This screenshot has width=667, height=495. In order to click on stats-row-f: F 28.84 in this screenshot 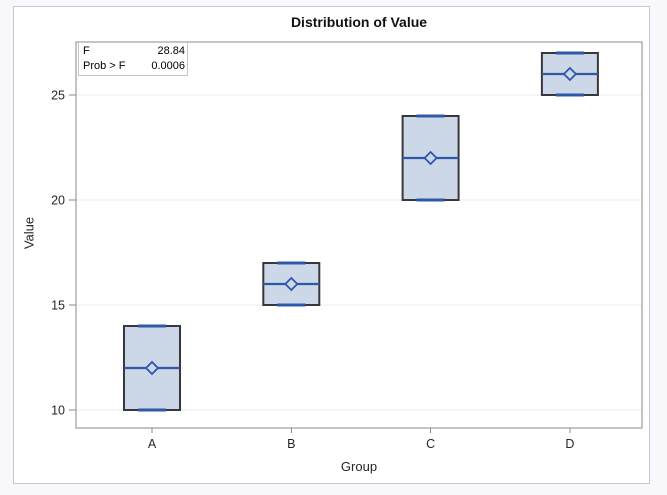, I will do `click(133, 51)`.